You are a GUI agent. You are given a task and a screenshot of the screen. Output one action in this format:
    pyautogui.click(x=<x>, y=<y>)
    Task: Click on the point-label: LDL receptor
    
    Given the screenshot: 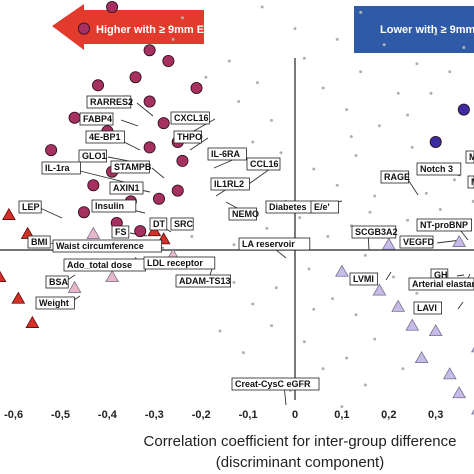 What is the action you would take?
    pyautogui.click(x=179, y=263)
    